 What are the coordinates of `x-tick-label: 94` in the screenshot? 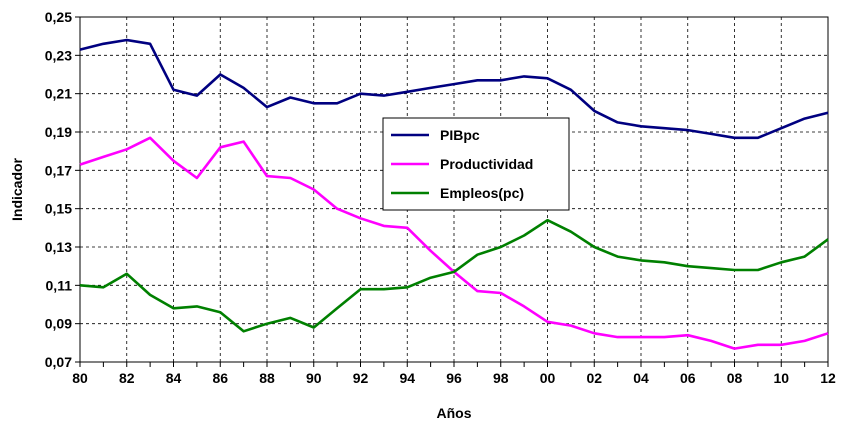 It's located at (407, 378).